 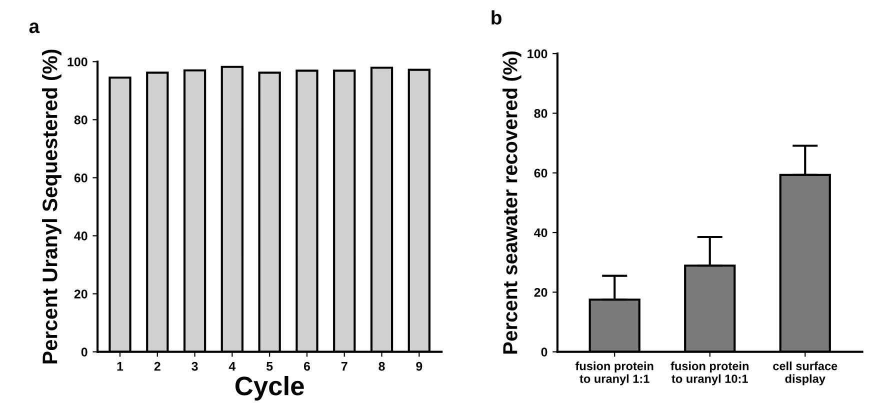 I want to click on x-tick-label: cell surface display, so click(x=805, y=374).